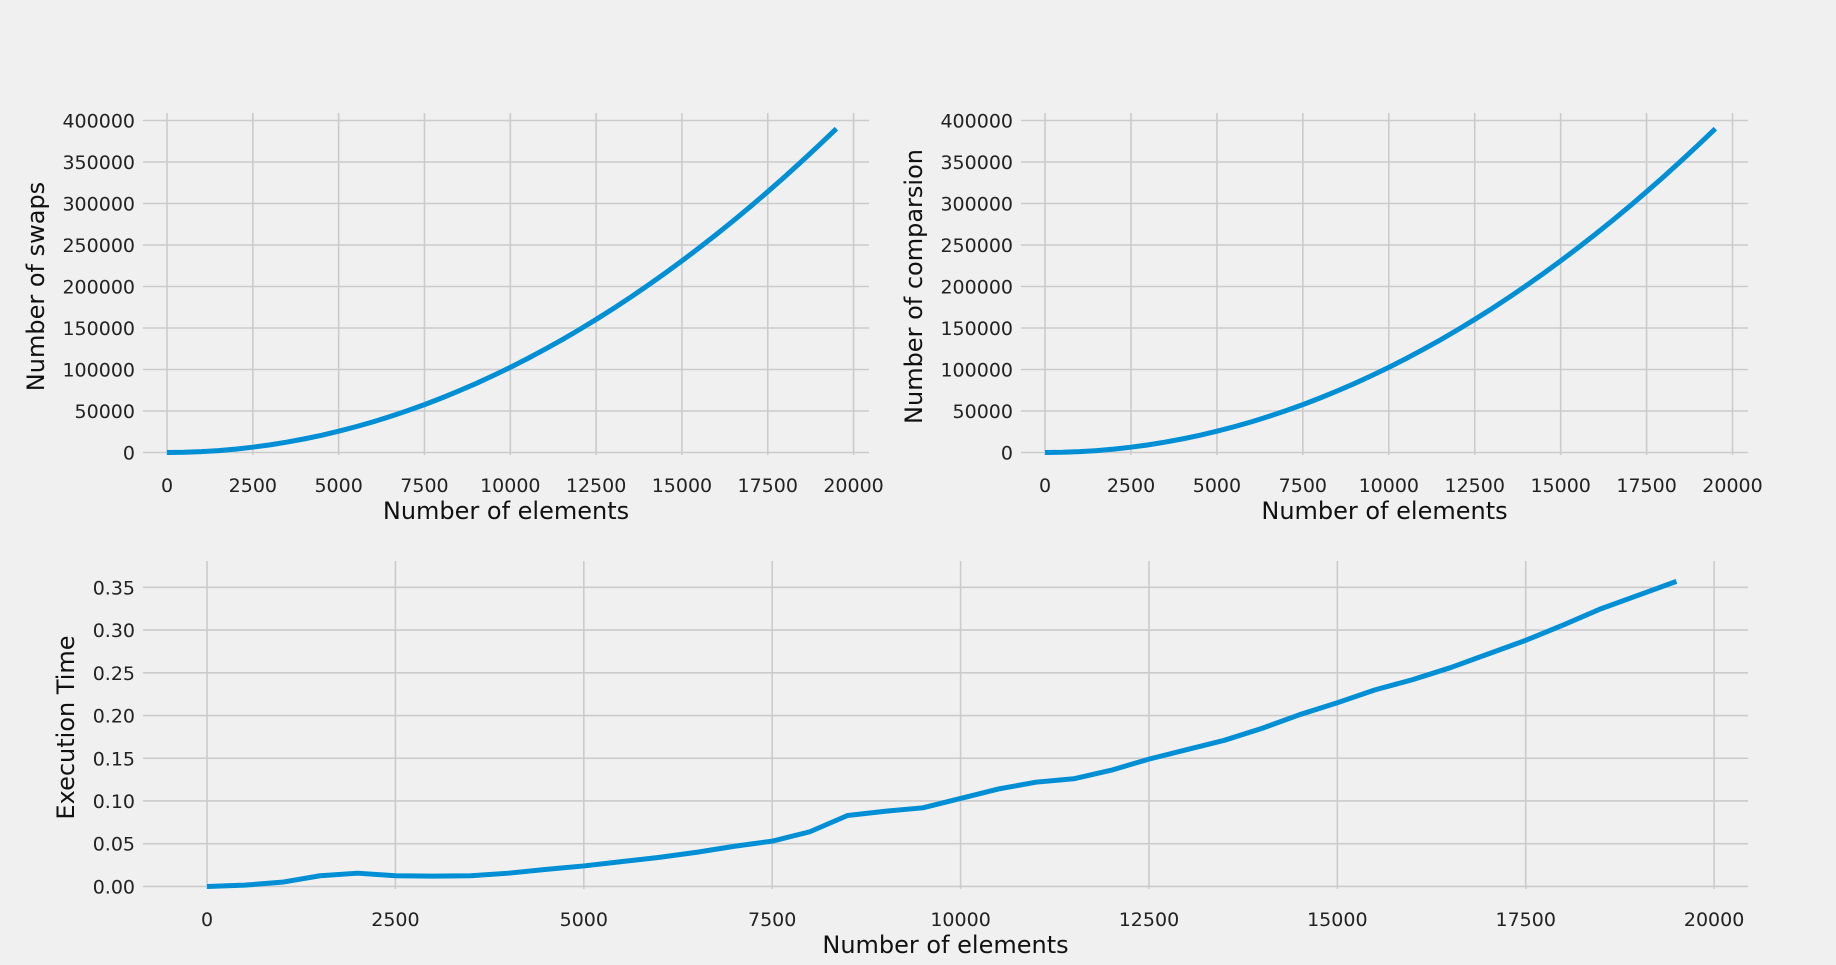  Describe the element at coordinates (114, 759) in the screenshot. I see `y-tick-label: 0.15` at that location.